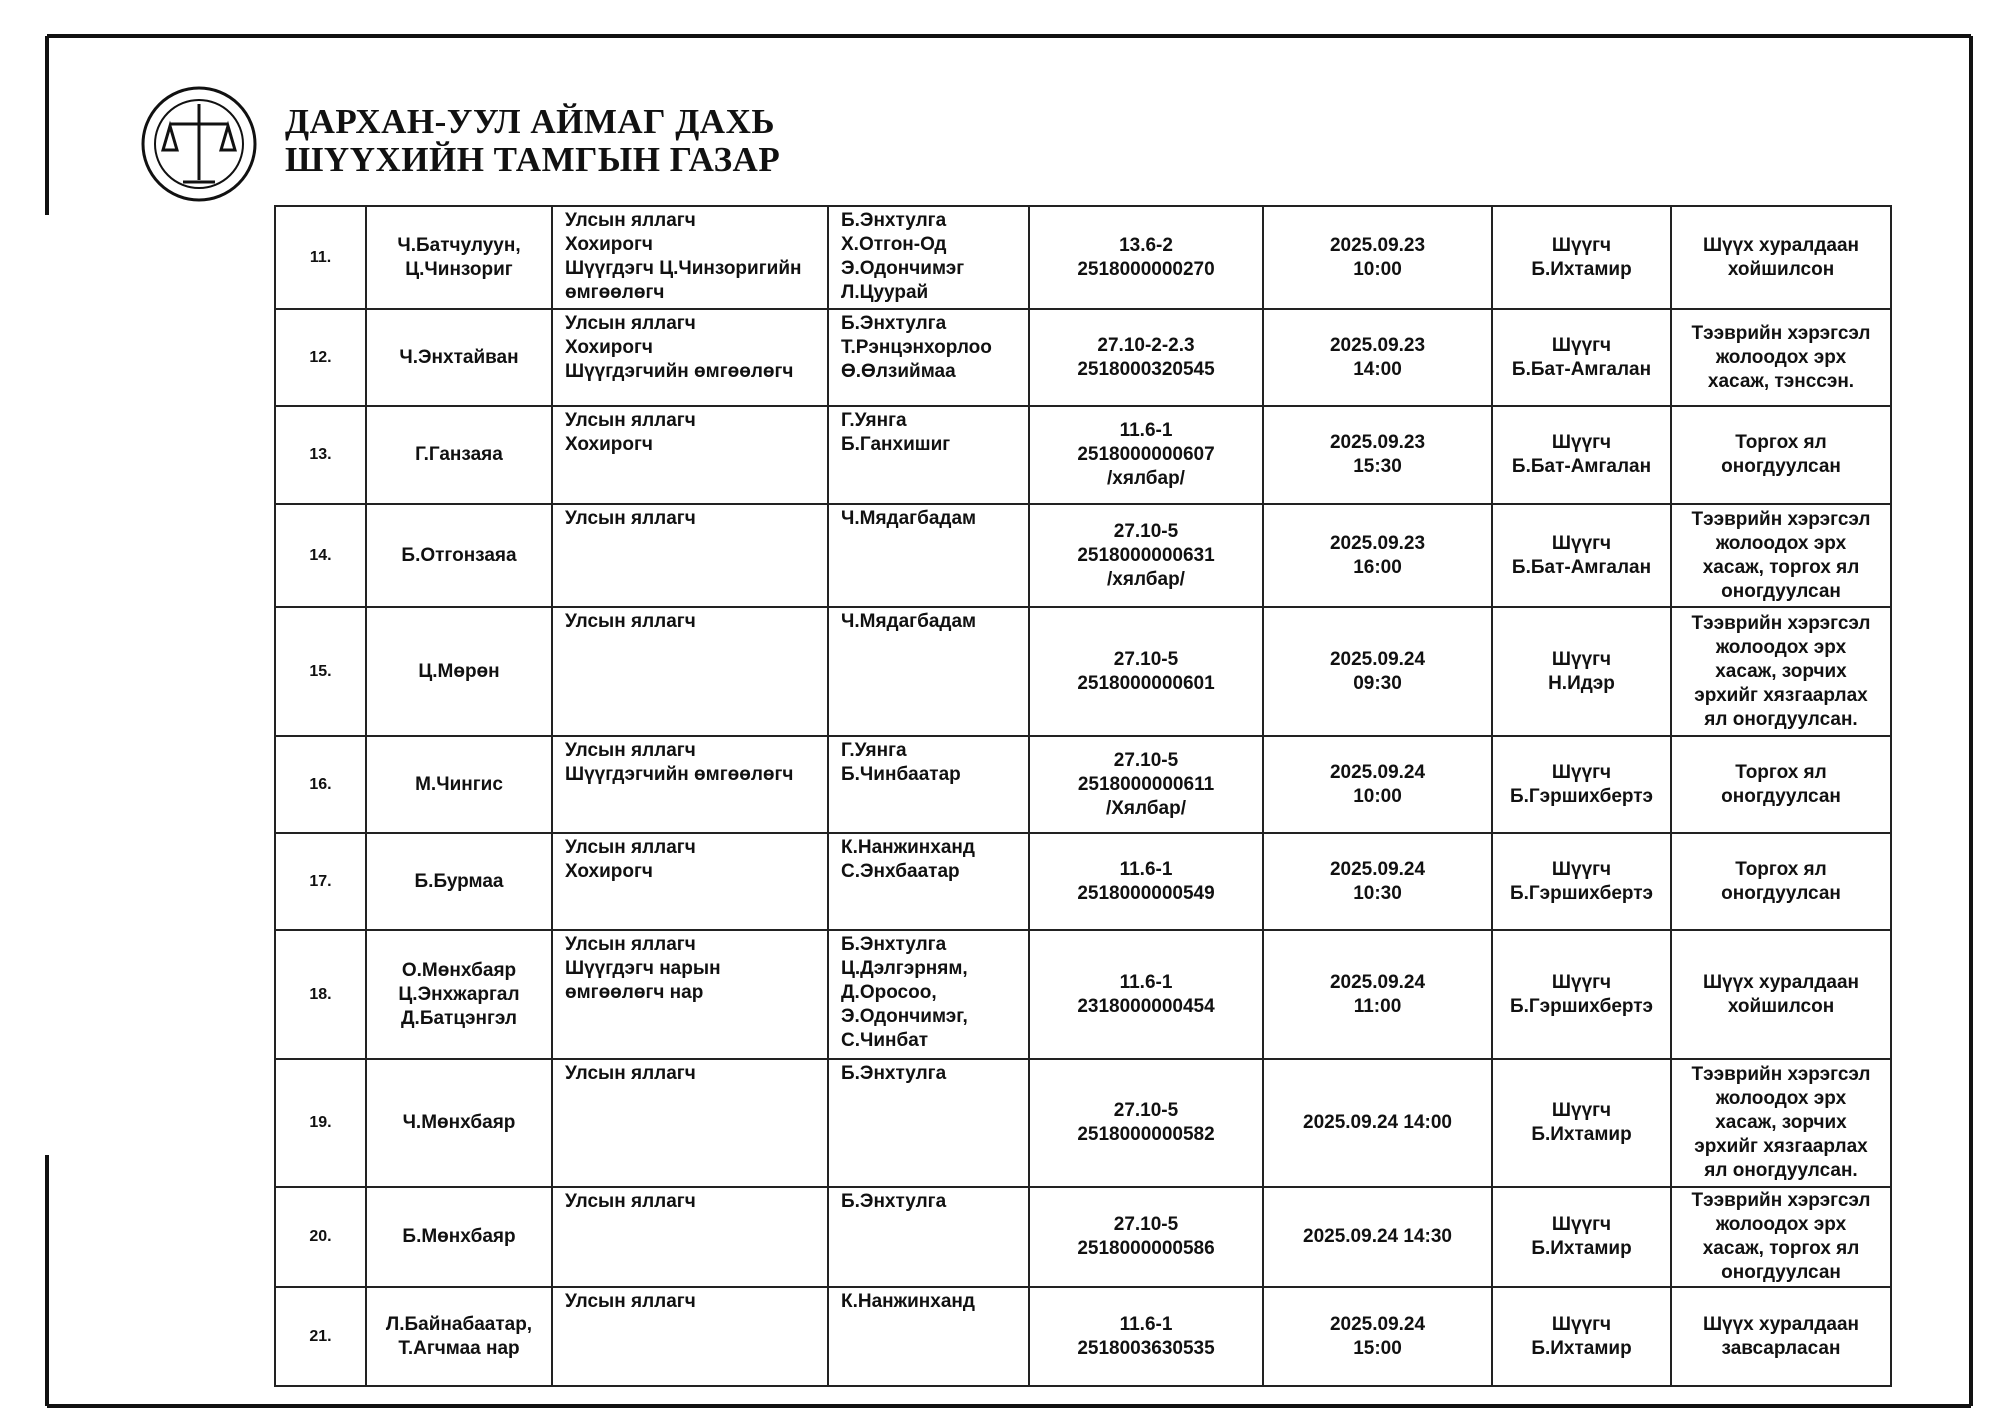  Describe the element at coordinates (1146, 357) in the screenshot. I see `case-code: 27.10-2-2.3 2518000320545` at that location.